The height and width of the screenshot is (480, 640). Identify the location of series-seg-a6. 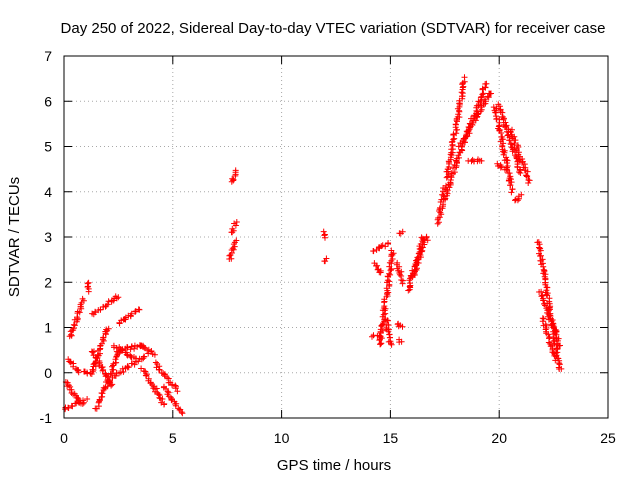
(88, 287).